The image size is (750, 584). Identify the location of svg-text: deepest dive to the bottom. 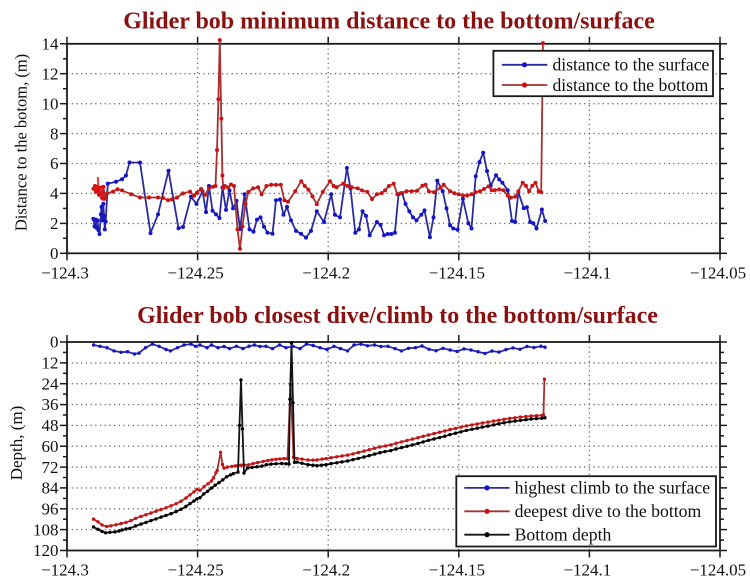
(608, 511).